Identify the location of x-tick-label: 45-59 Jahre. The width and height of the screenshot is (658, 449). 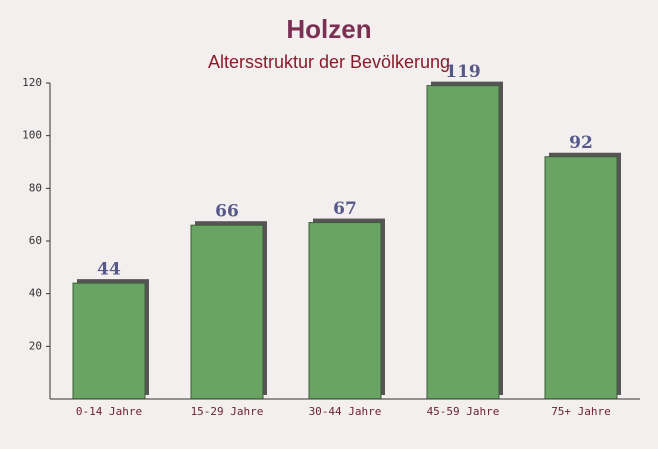
(463, 411).